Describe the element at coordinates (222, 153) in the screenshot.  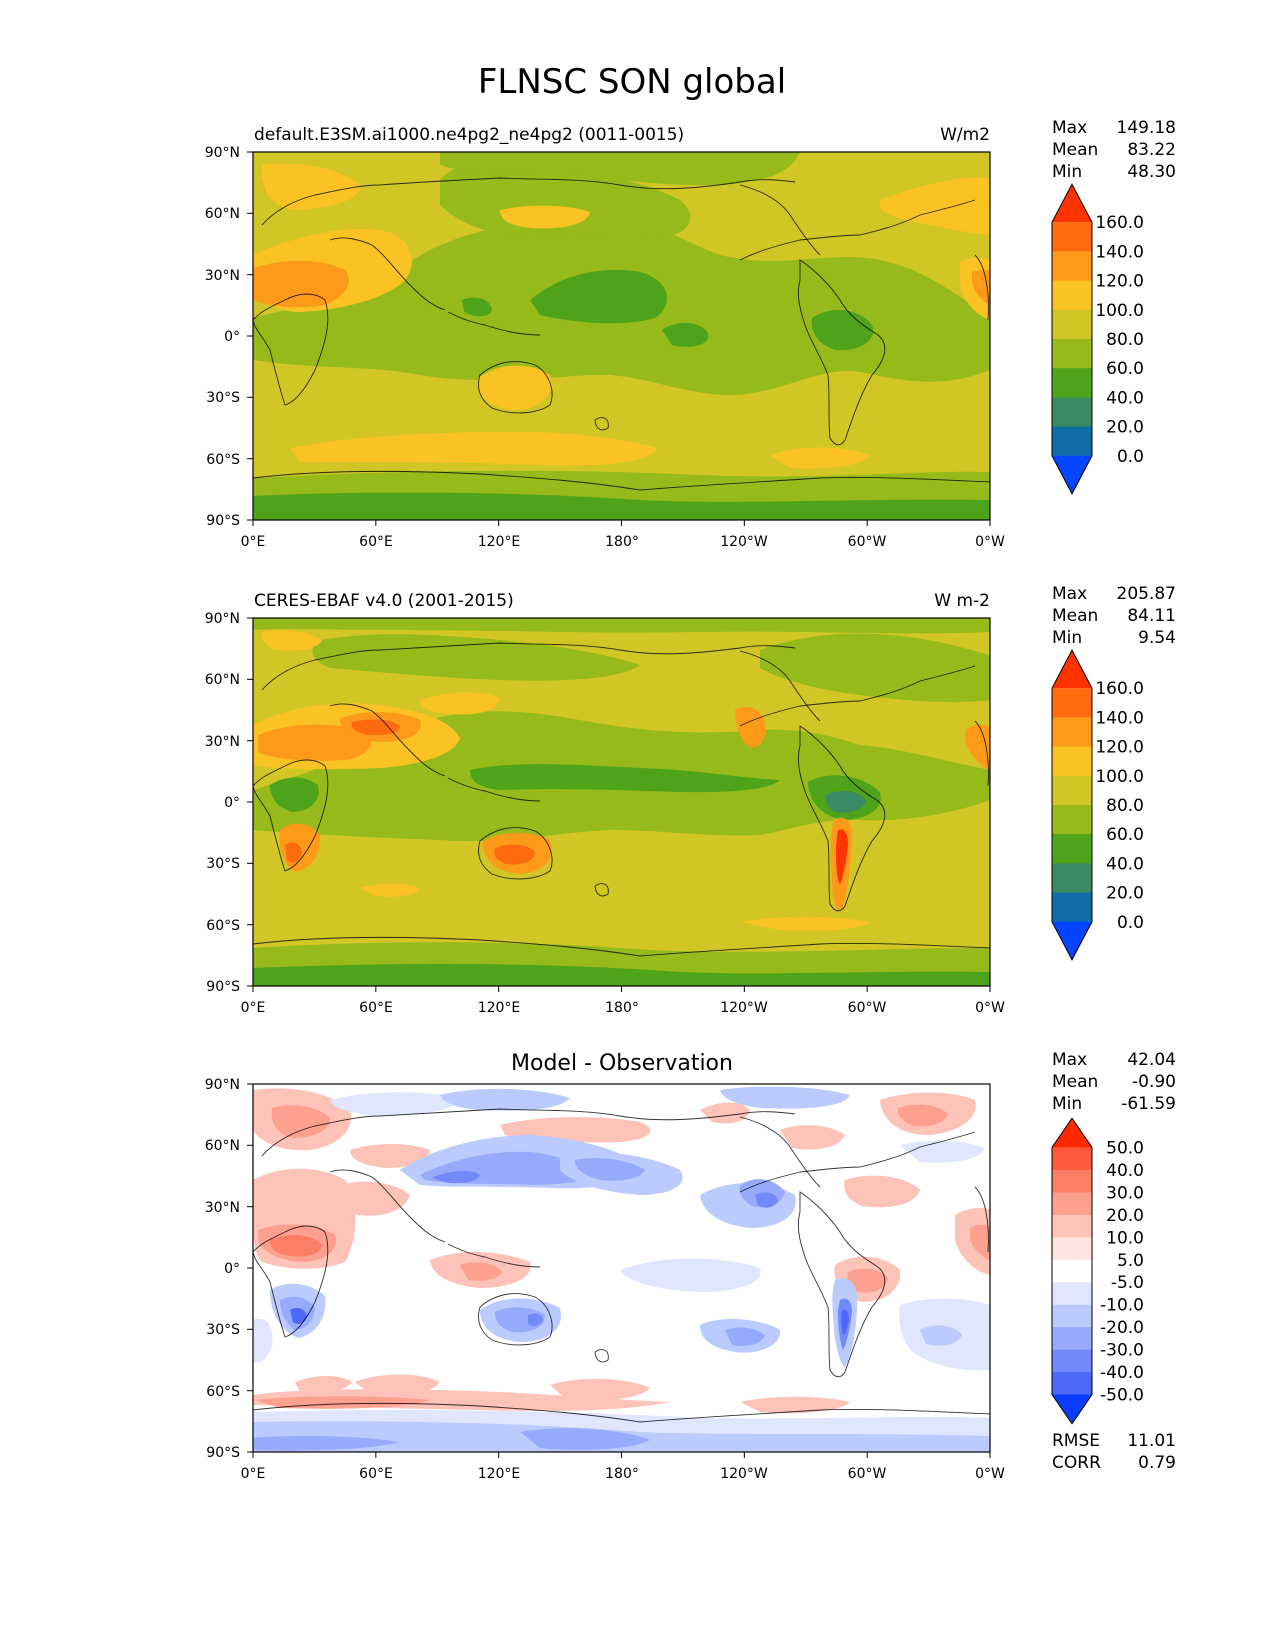
I see `lat-tick-label: 90°N` at that location.